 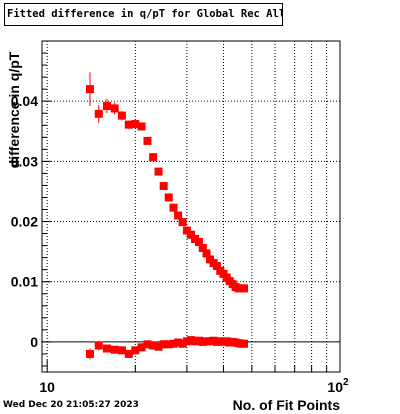 I want to click on x-axis-title: No. of Fit Points, so click(x=287, y=405).